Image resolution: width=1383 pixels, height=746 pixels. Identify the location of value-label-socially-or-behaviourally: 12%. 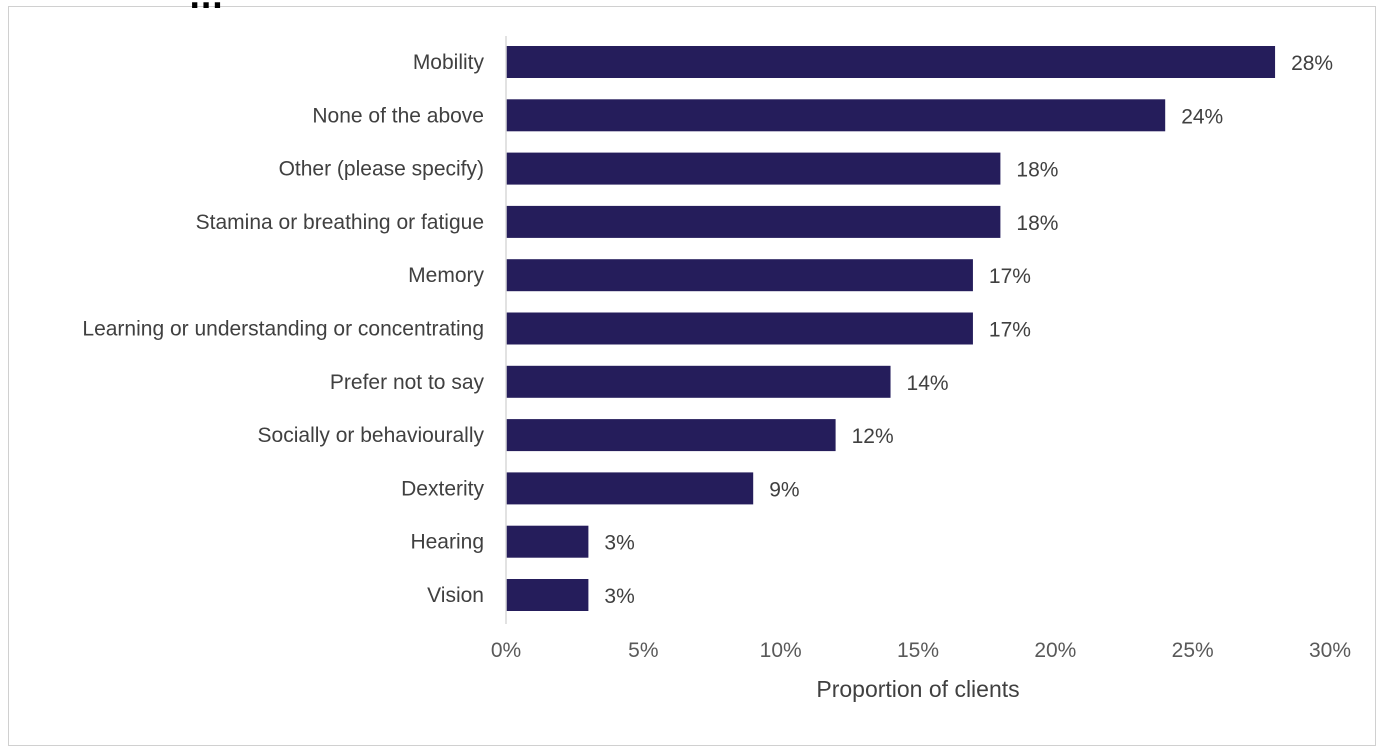
(873, 436).